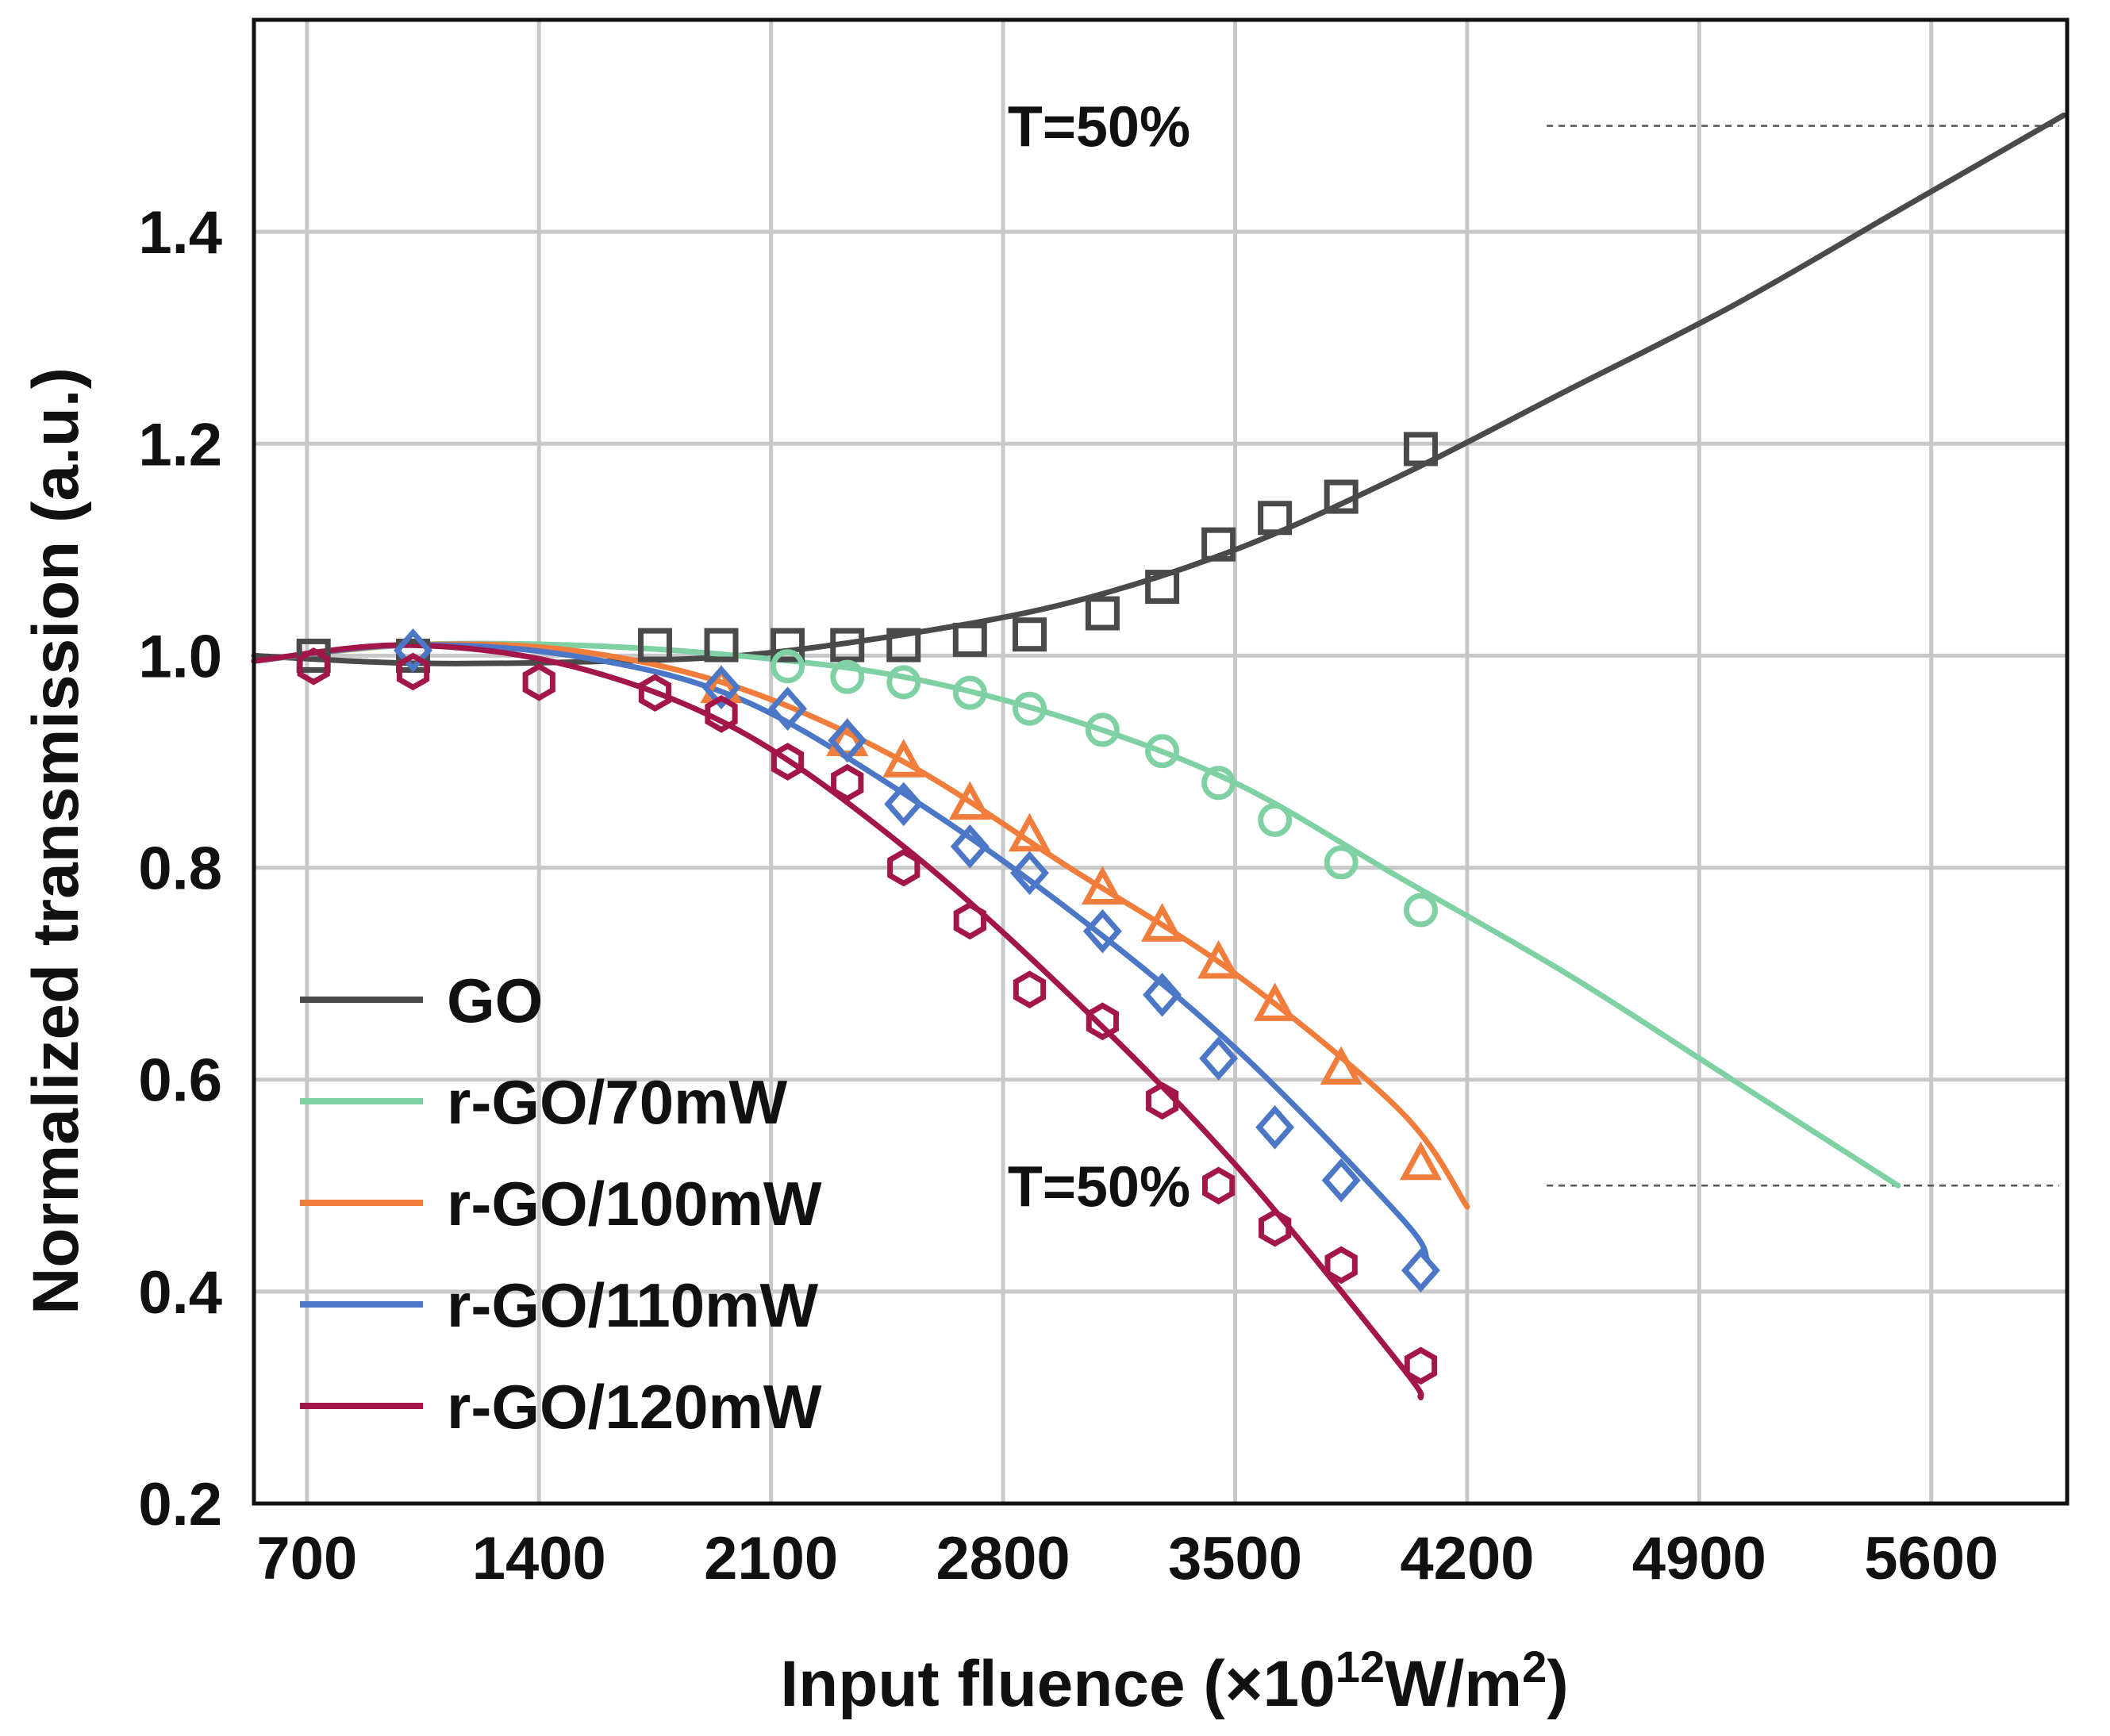  Describe the element at coordinates (1174, 1681) in the screenshot. I see `x-axis-title: Input fluence (×1012W/m2)` at that location.